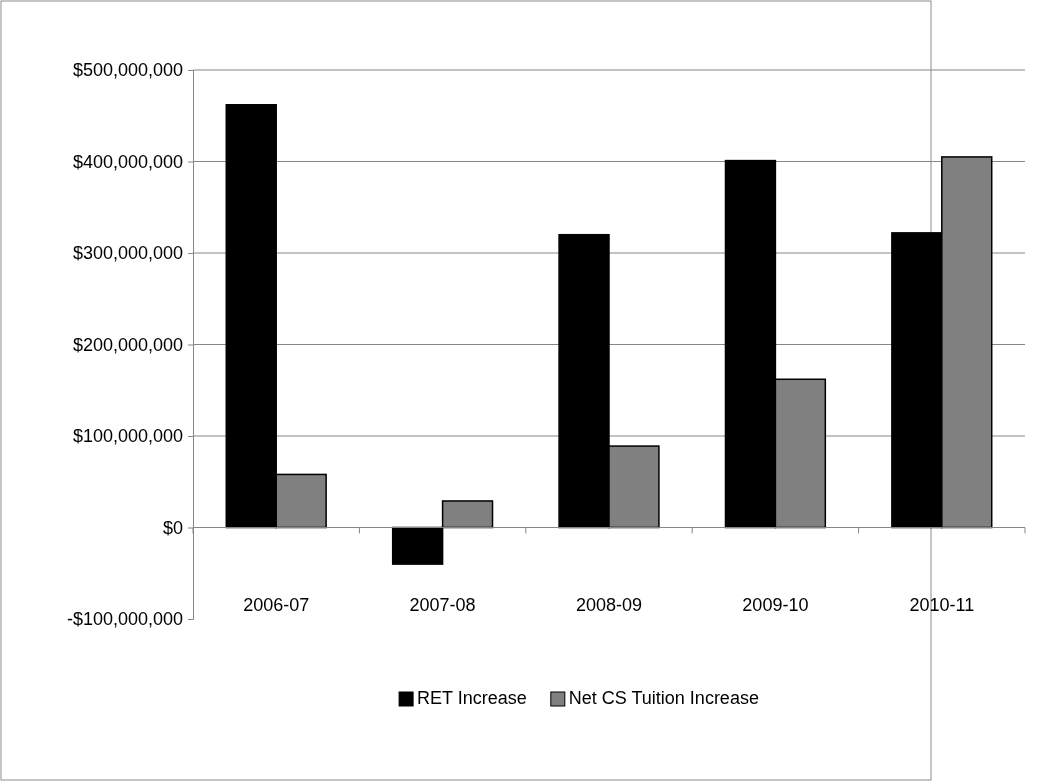 This screenshot has width=1050, height=781. What do you see at coordinates (472, 698) in the screenshot?
I see `legend-label: RET Increase` at bounding box center [472, 698].